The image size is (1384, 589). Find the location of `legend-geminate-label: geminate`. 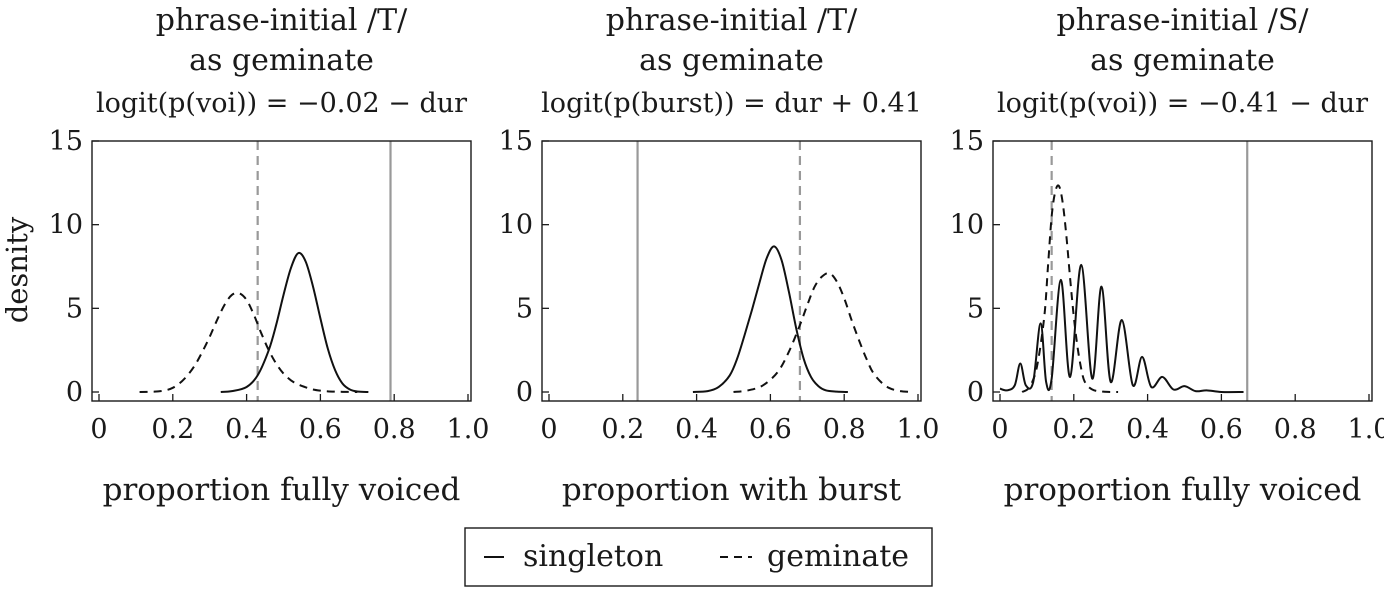

legend-geminate-label: geminate is located at coordinates (838, 556).